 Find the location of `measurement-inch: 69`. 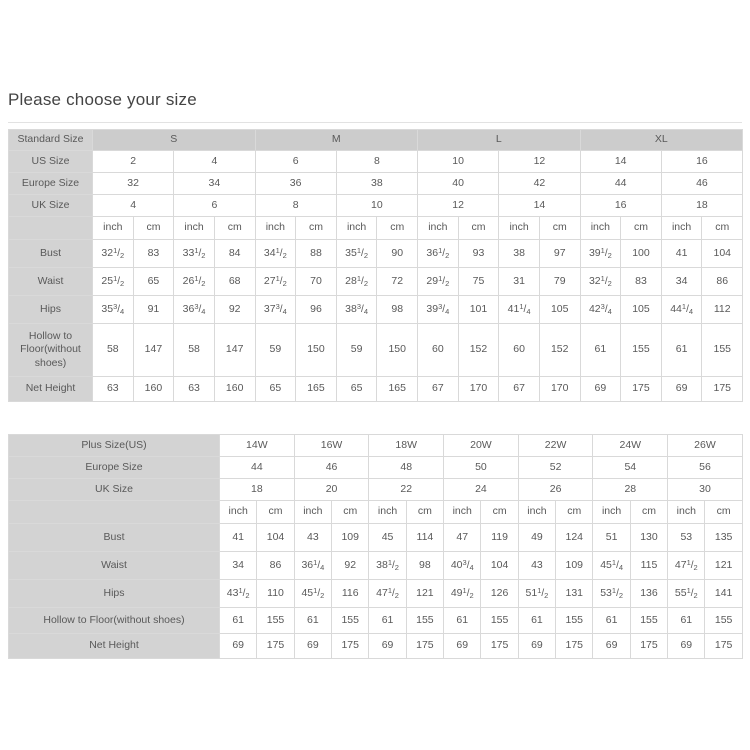

measurement-inch: 69 is located at coordinates (681, 389).